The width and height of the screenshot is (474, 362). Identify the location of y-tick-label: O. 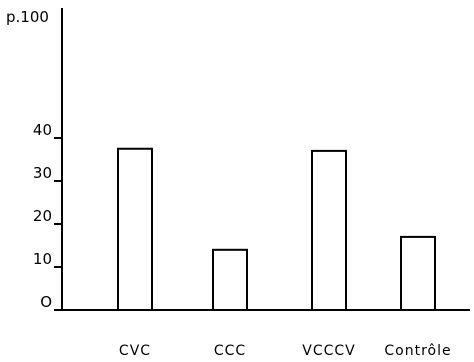
(46, 302).